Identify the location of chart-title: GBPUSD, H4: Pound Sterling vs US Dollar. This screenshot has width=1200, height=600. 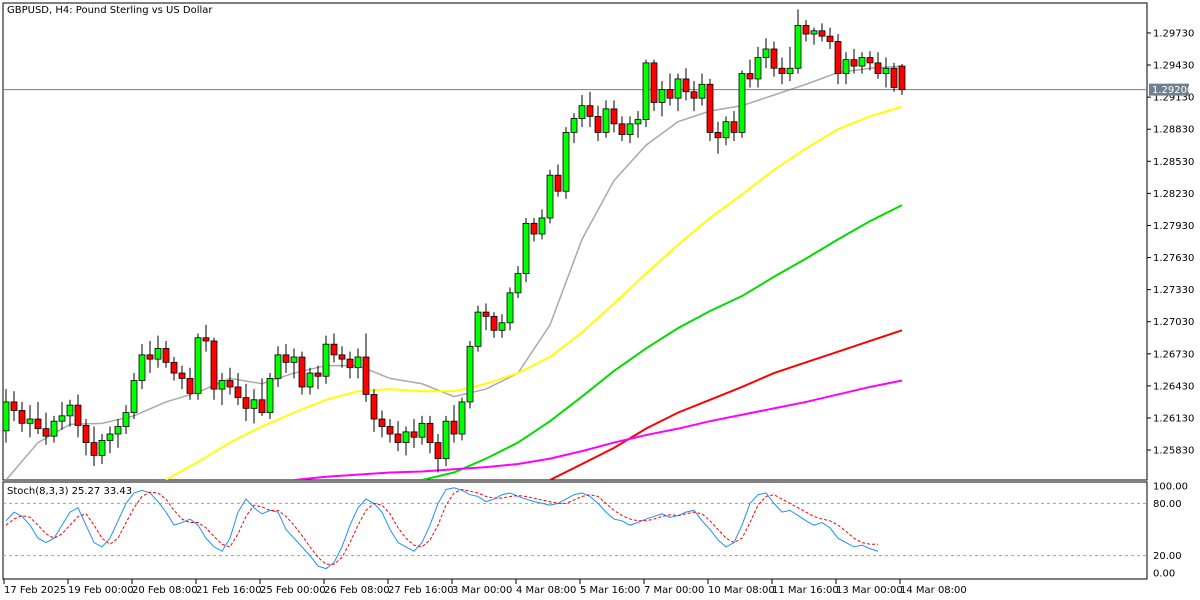
(110, 10).